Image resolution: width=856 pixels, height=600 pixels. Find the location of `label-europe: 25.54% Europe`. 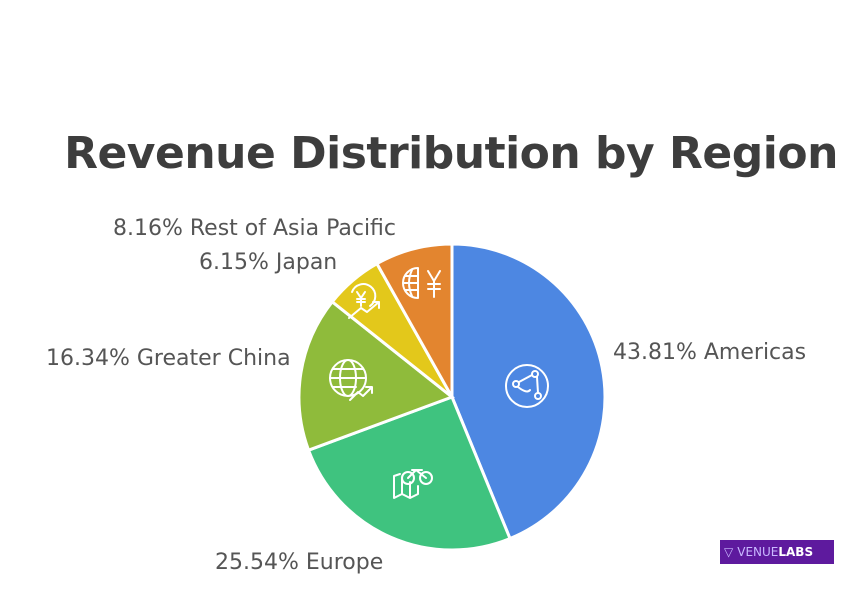

label-europe: 25.54% Europe is located at coordinates (299, 562).